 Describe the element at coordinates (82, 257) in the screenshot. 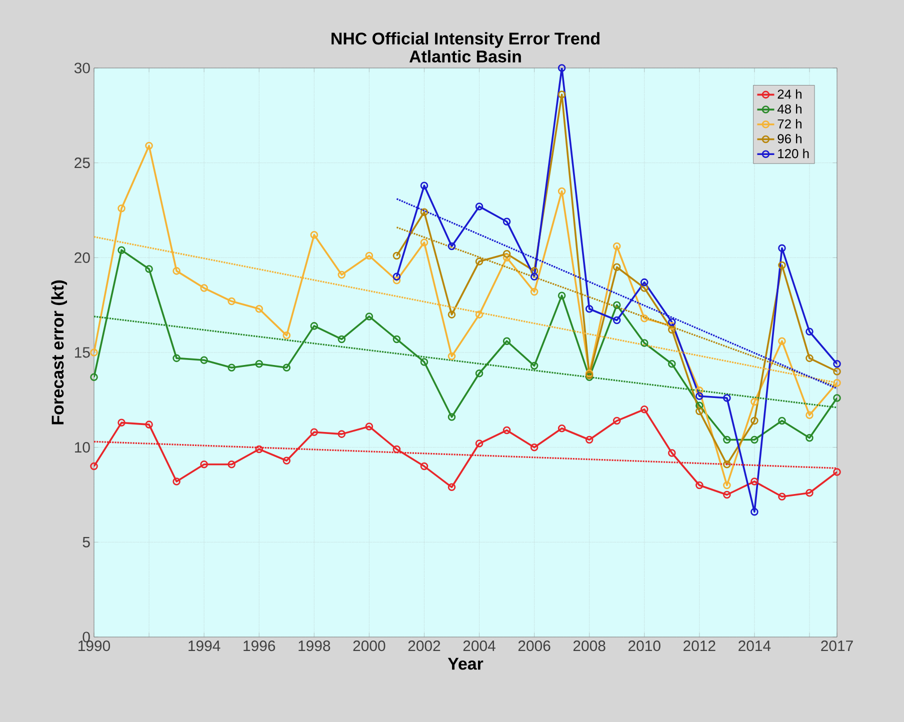

I see `y-tick-label: 20` at that location.